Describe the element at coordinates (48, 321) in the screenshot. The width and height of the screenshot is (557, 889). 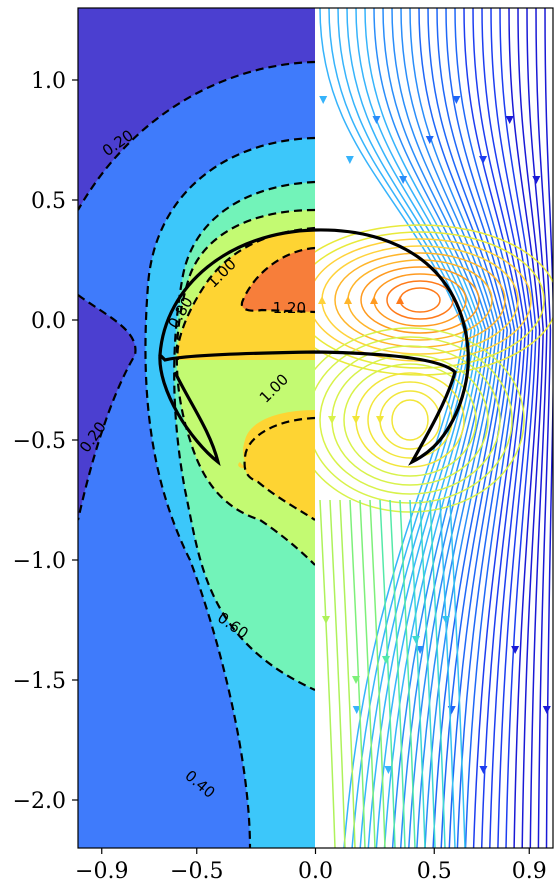
I see `y-tick-label: 0.0` at that location.